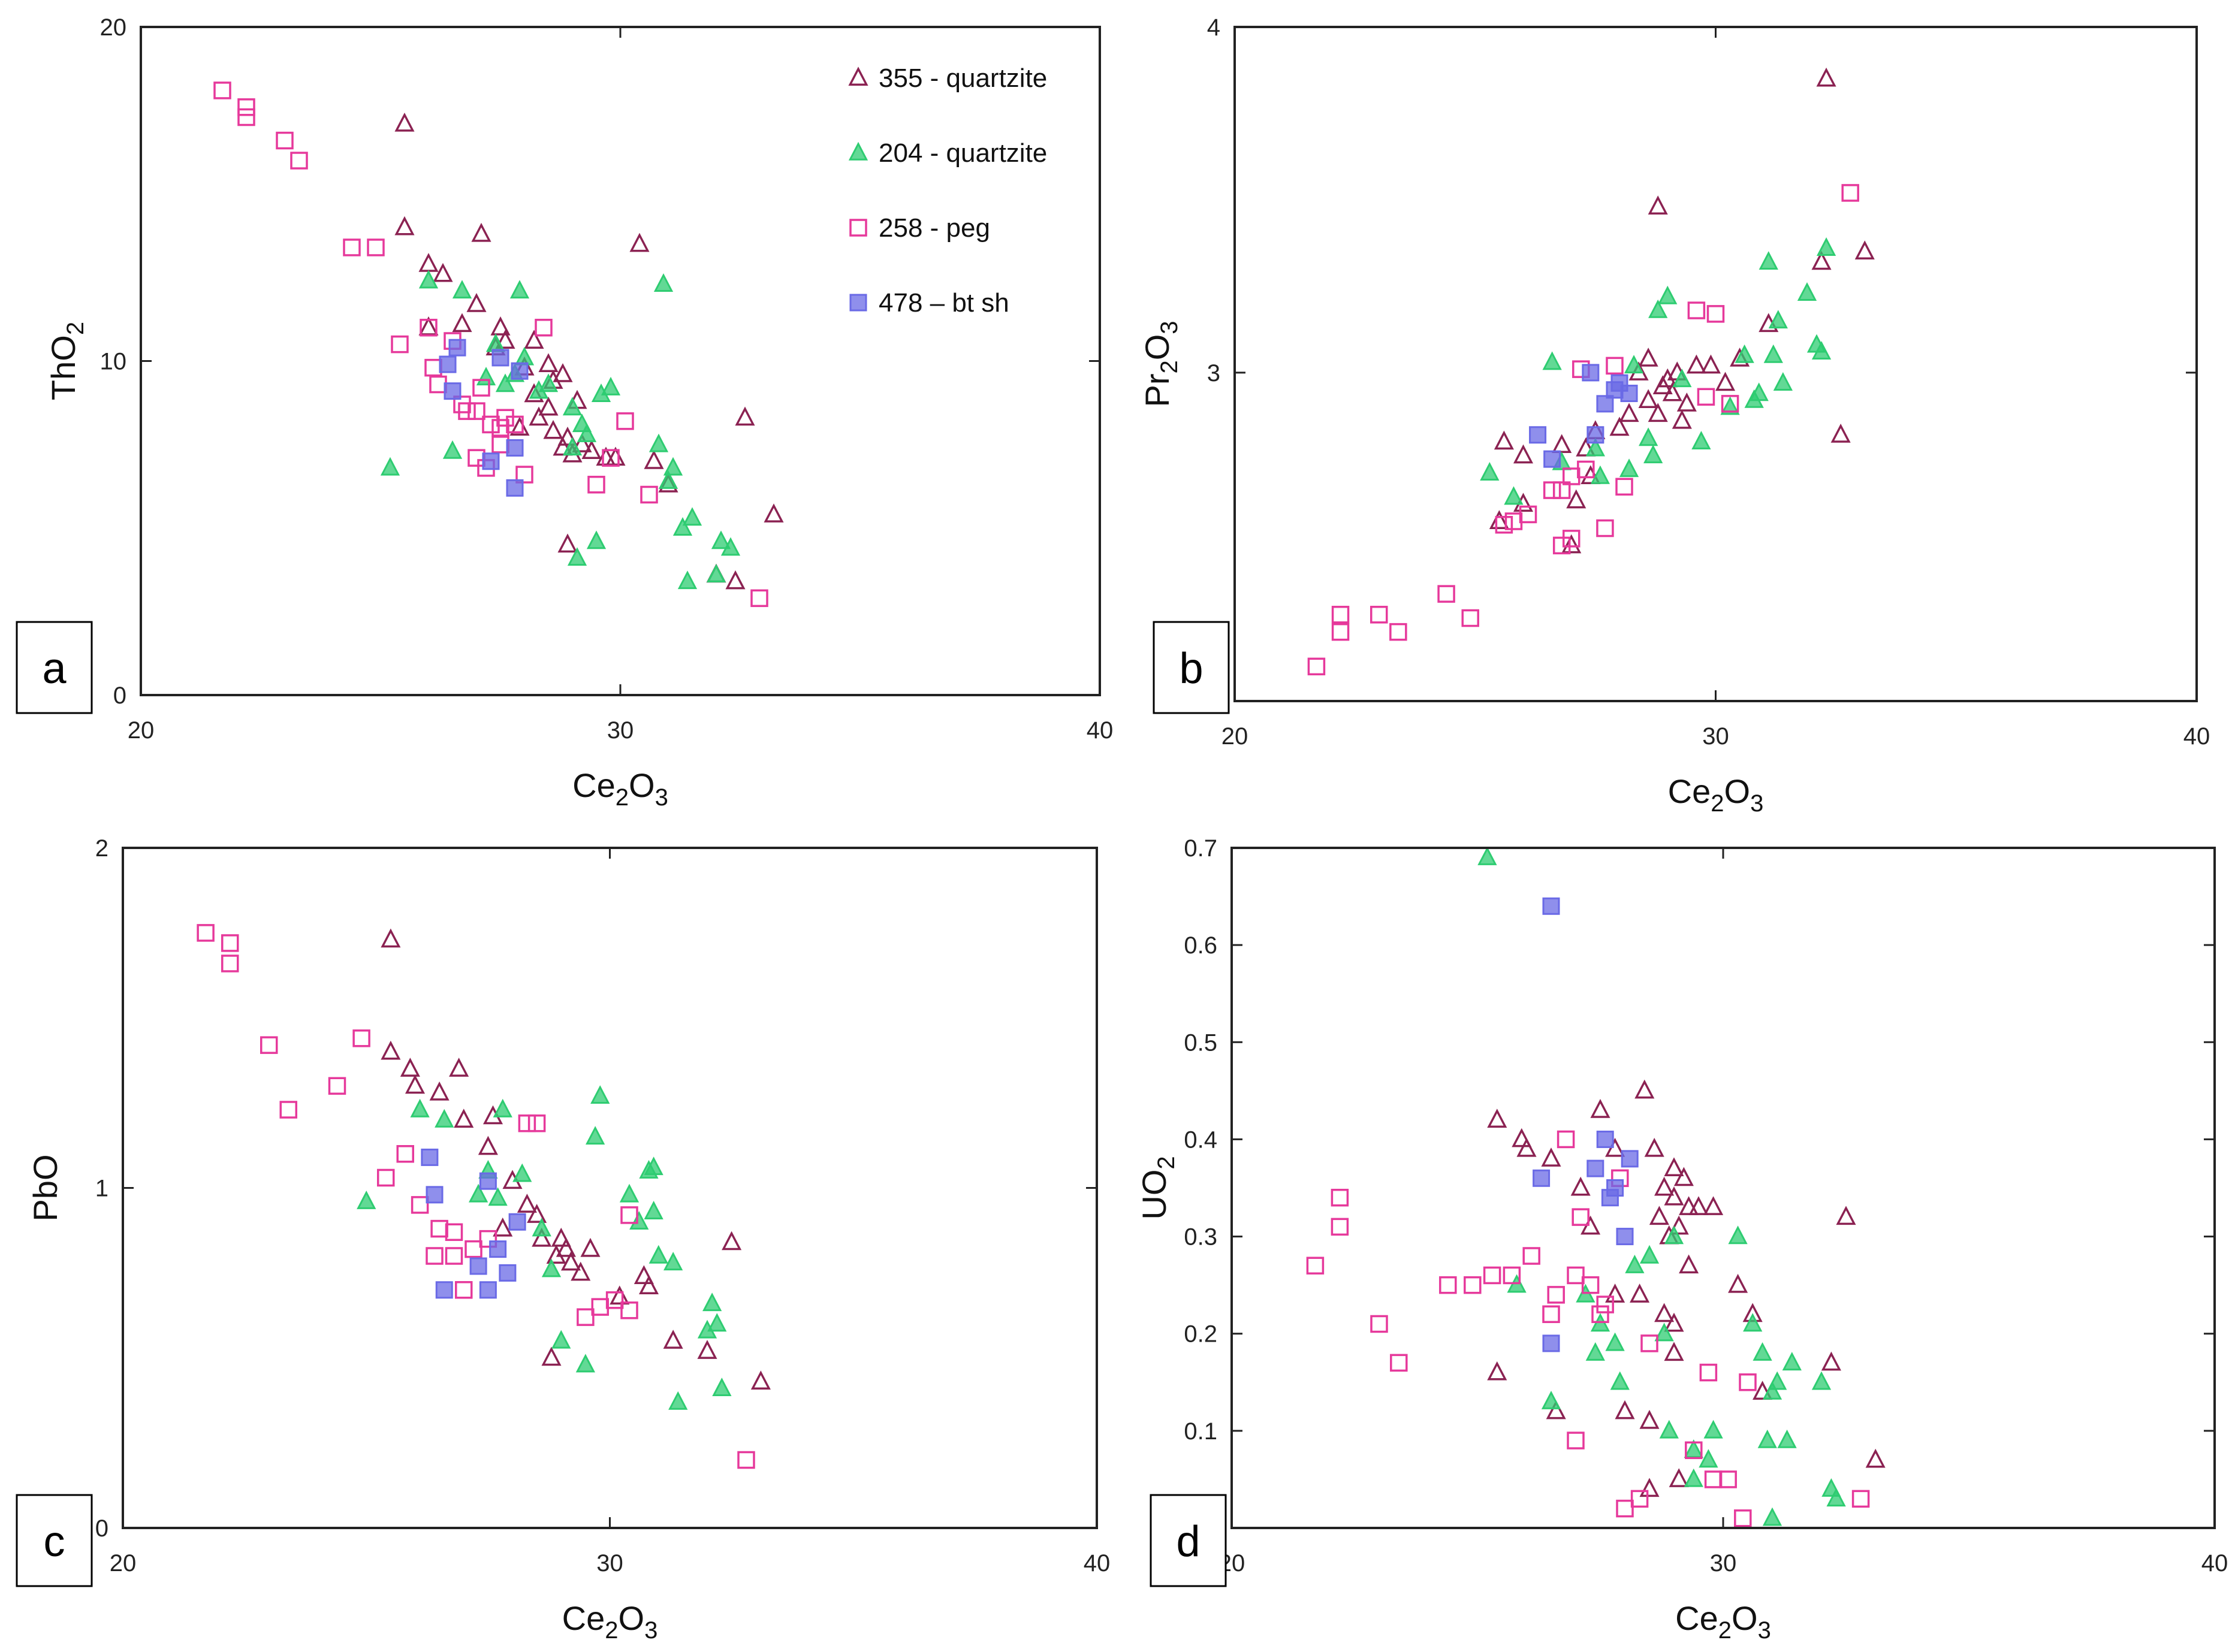 The height and width of the screenshot is (1652, 2235). What do you see at coordinates (1200, 848) in the screenshot?
I see `panel-d-y-tick-label-6: 0.7` at bounding box center [1200, 848].